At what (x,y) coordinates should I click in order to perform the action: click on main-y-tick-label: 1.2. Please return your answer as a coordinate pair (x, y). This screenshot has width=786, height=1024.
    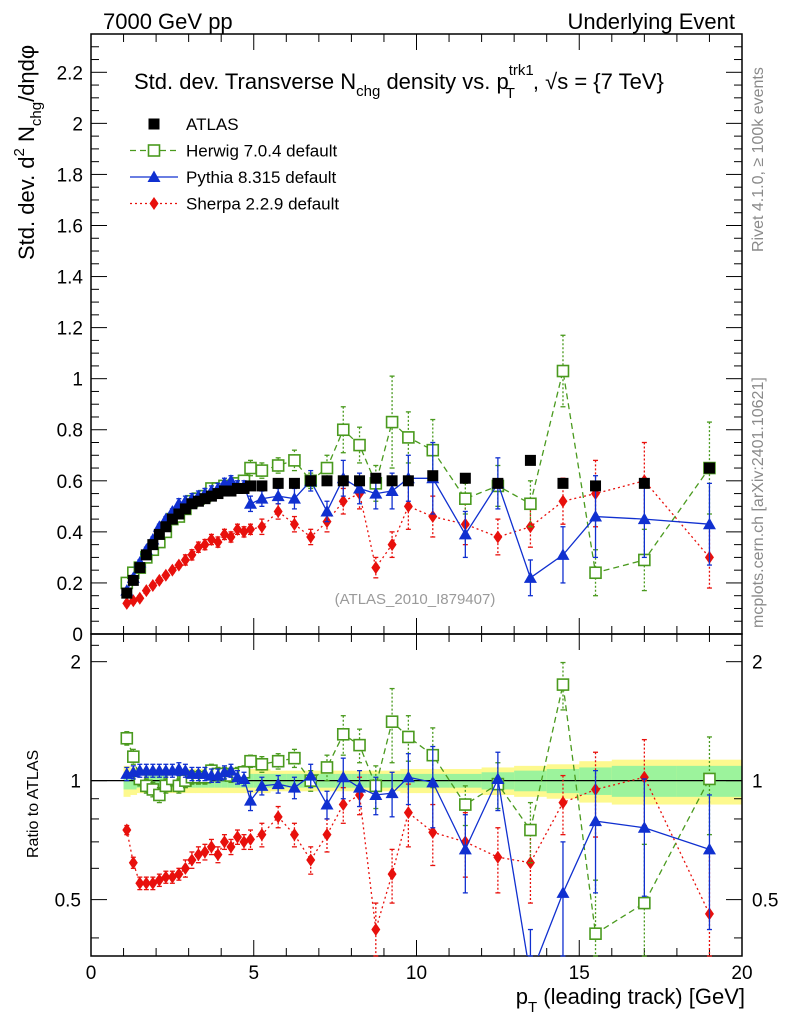
    Looking at the image, I should click on (70, 329).